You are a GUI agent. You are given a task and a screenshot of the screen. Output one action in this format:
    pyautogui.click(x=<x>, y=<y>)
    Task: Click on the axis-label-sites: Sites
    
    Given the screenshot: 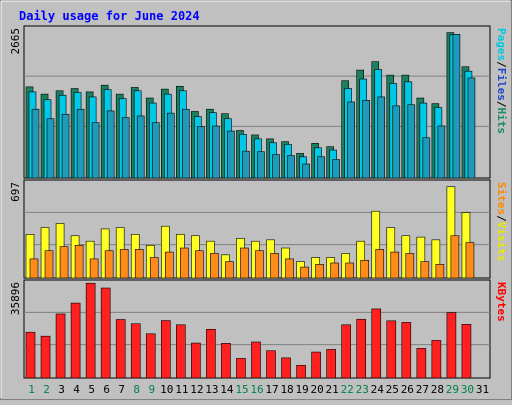 What is the action you would take?
    pyautogui.click(x=501, y=198)
    